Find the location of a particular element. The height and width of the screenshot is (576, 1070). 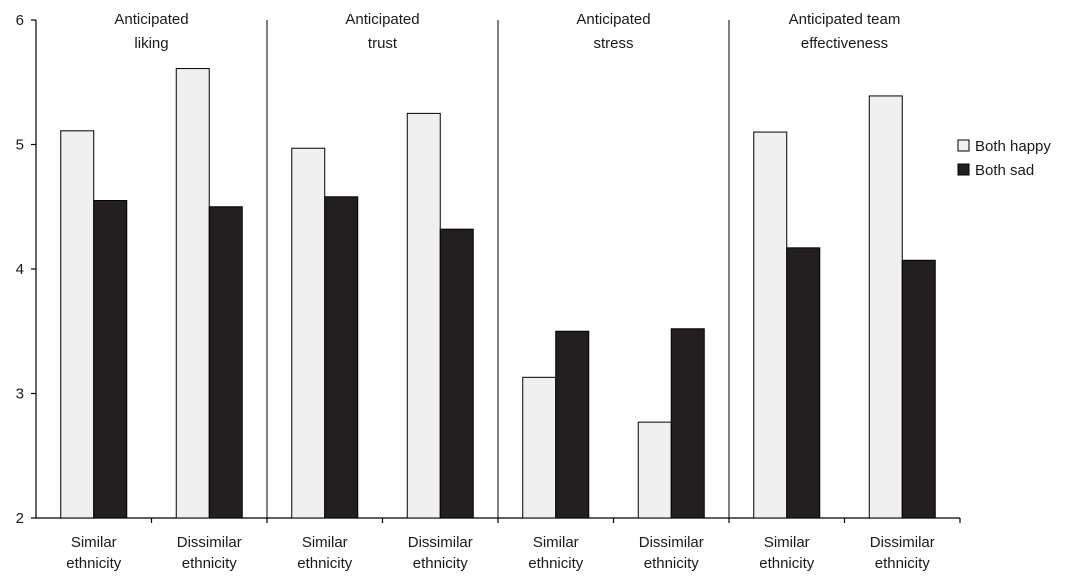

legend-item: Both sad is located at coordinates (995, 170).